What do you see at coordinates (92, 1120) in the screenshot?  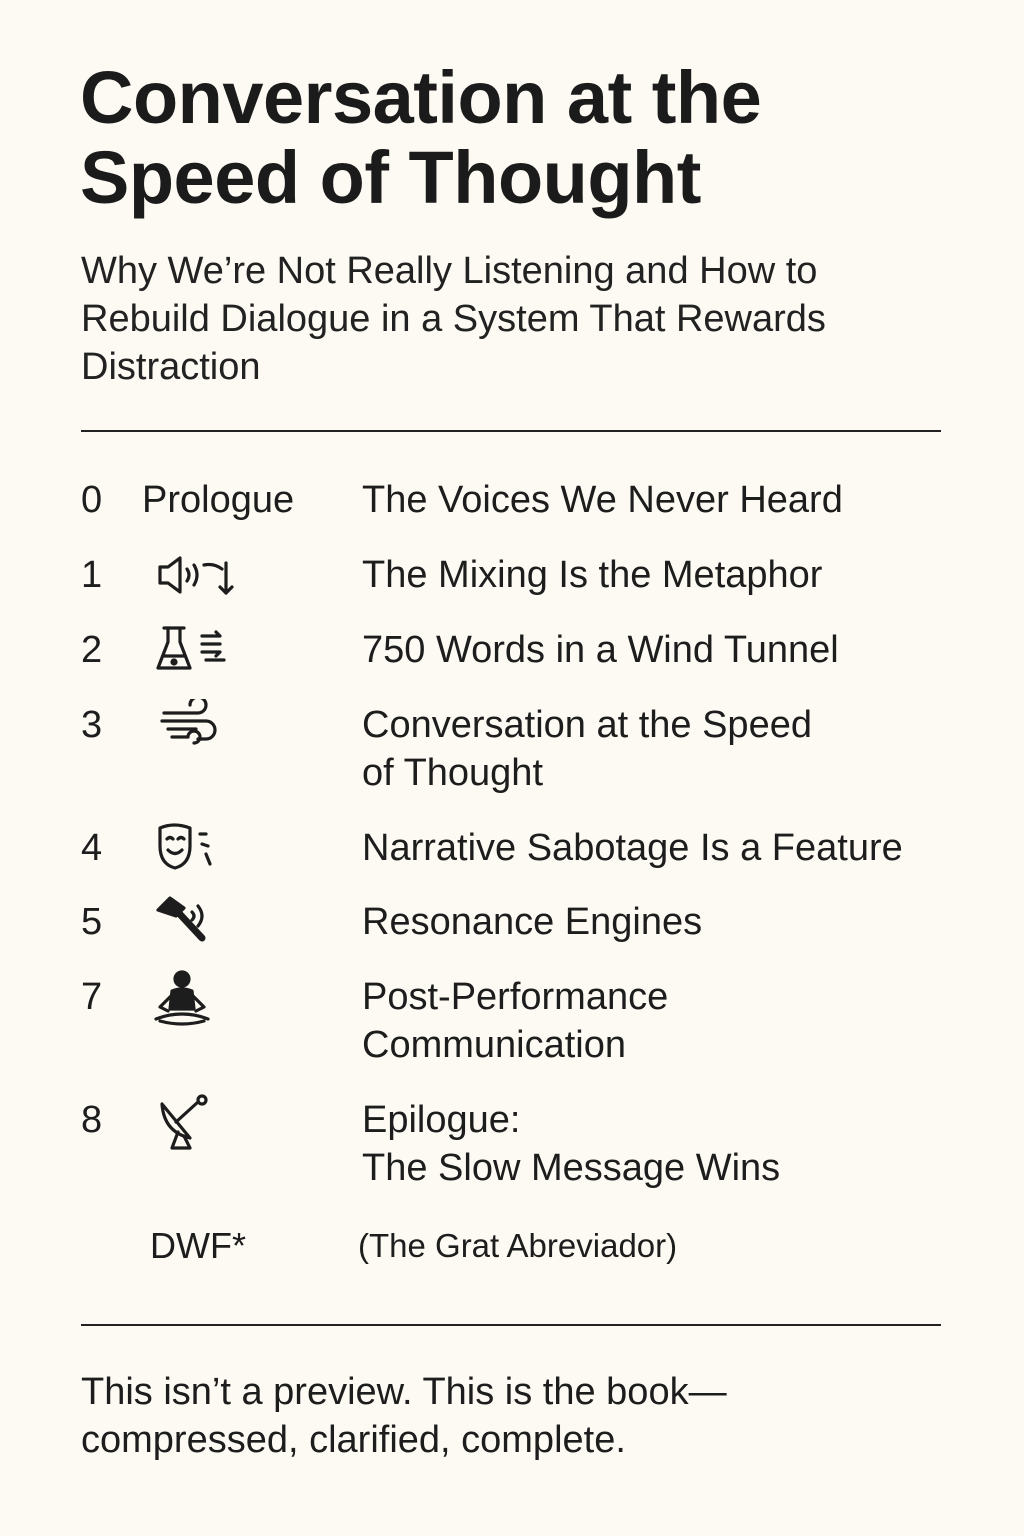 I see `chapter-number: 8` at bounding box center [92, 1120].